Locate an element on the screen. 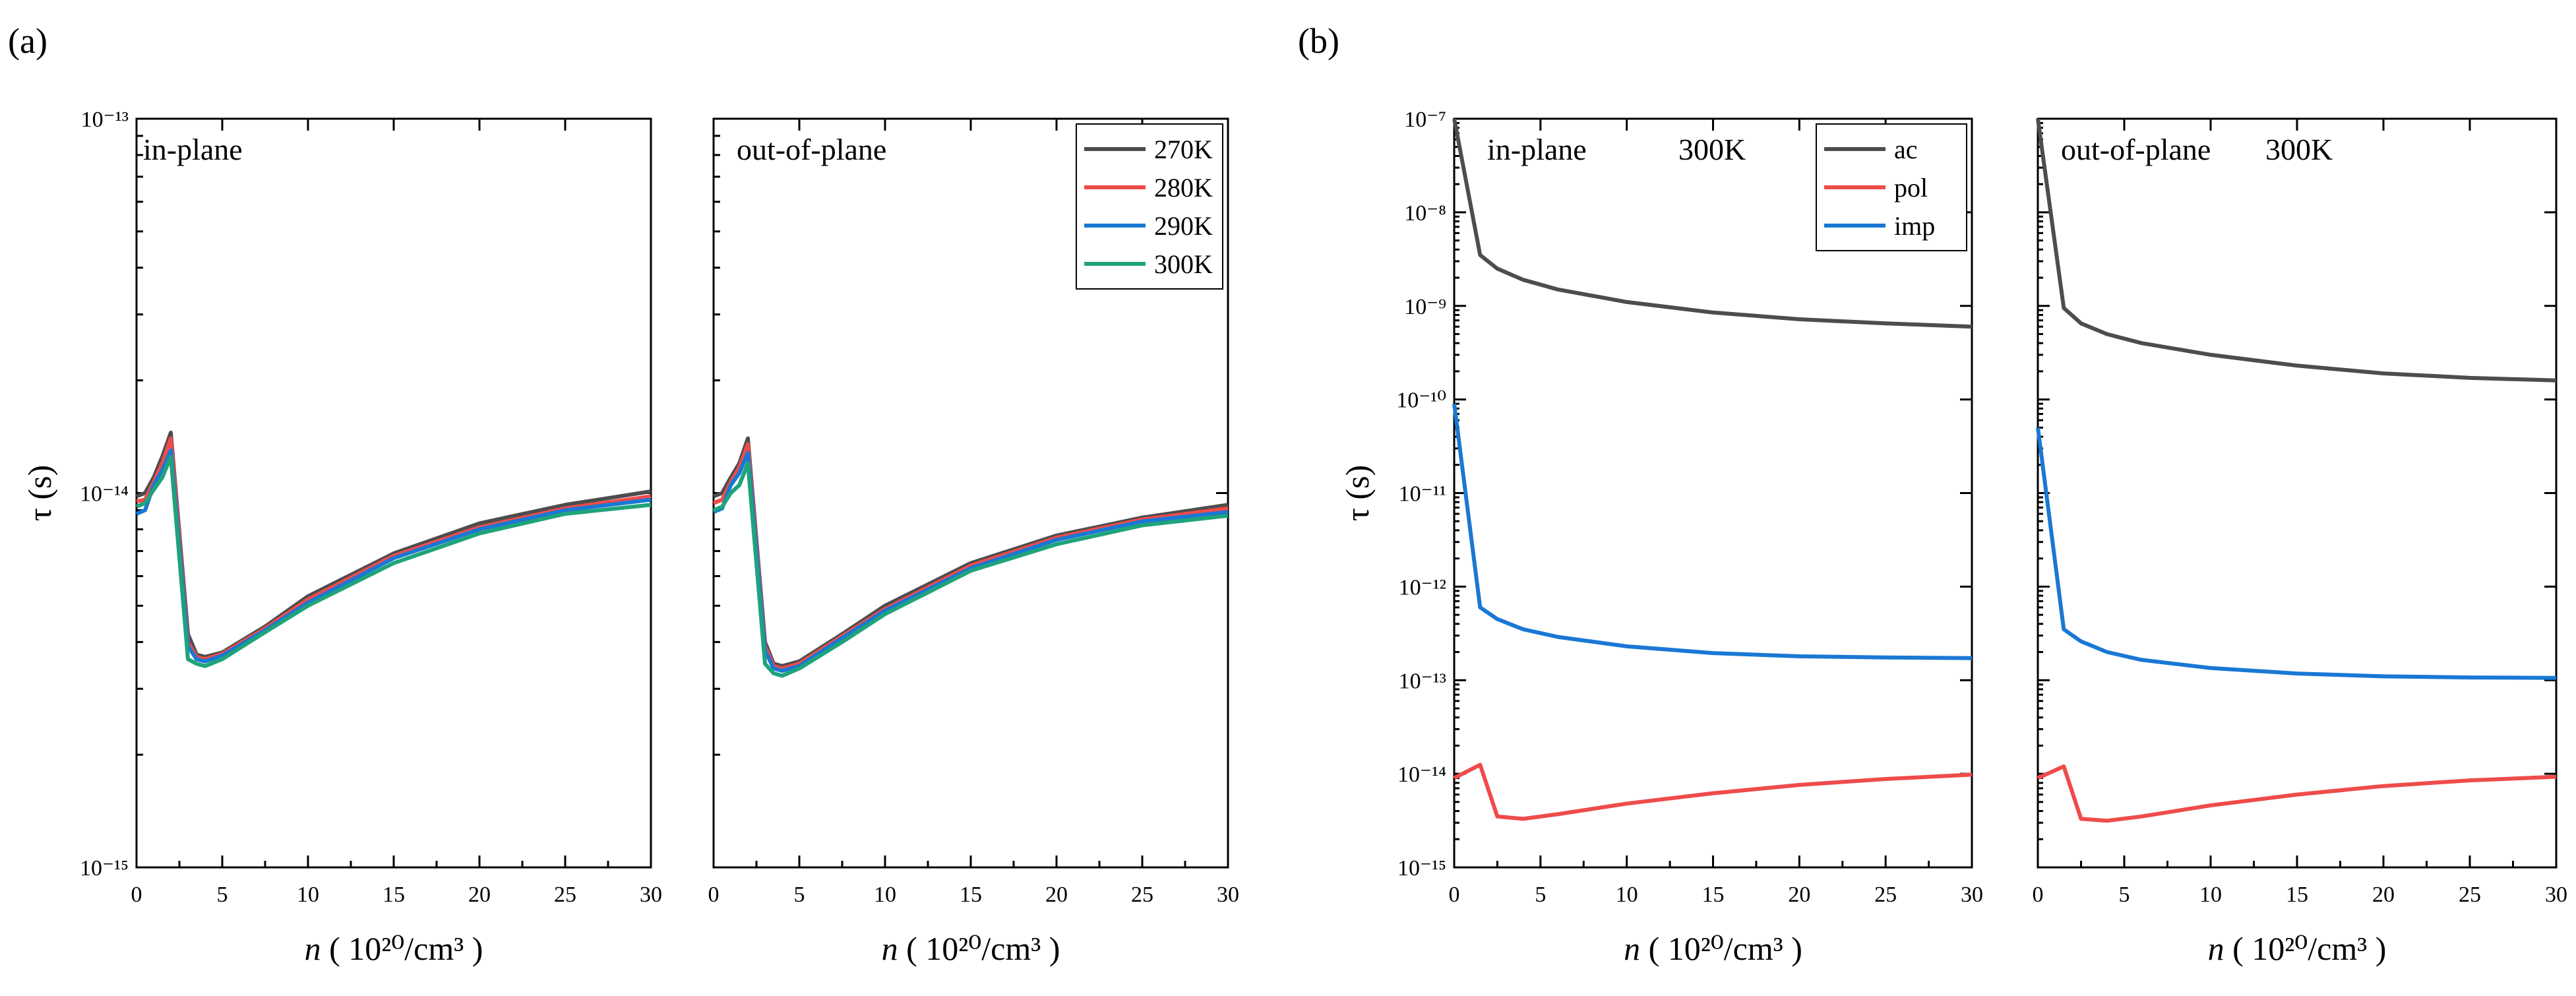 The height and width of the screenshot is (996, 2576). y-tick-label: 10⁻⁸ is located at coordinates (1425, 213).